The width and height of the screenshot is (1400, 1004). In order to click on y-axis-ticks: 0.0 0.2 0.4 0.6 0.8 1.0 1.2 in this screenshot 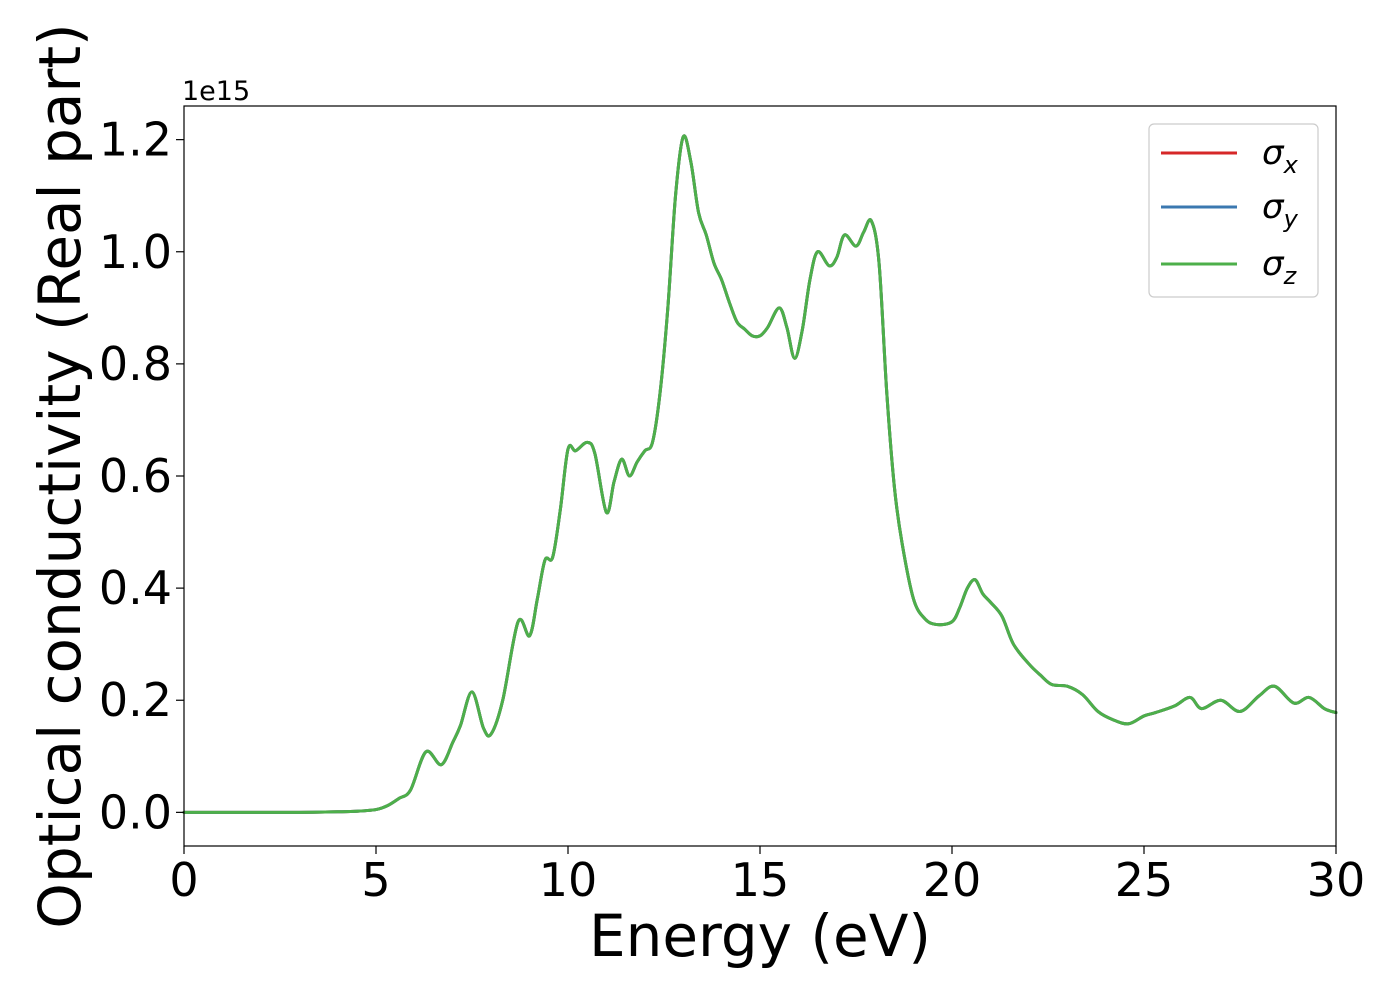, I will do `click(141, 476)`.